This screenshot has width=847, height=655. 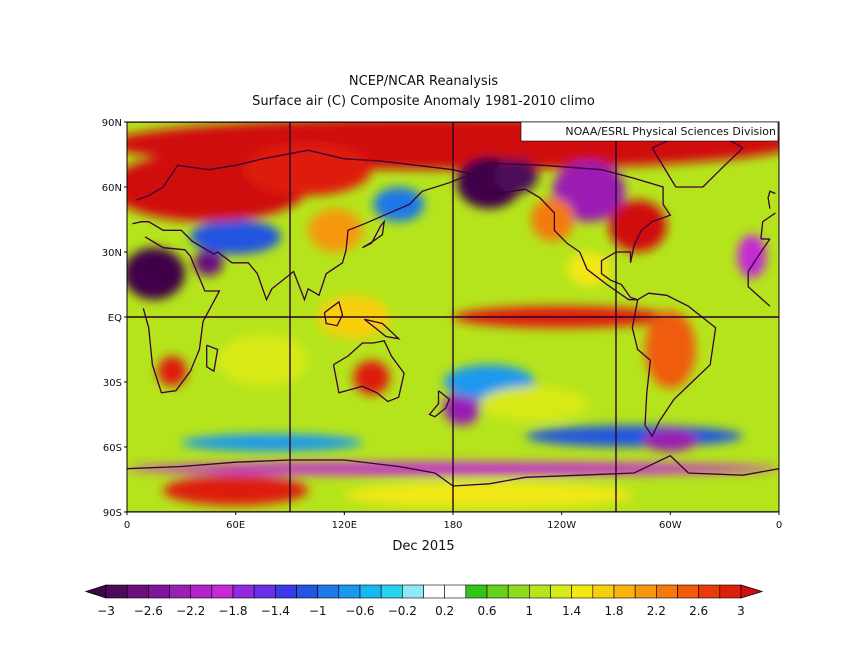 I want to click on coastline-borneo, so click(x=333, y=313).